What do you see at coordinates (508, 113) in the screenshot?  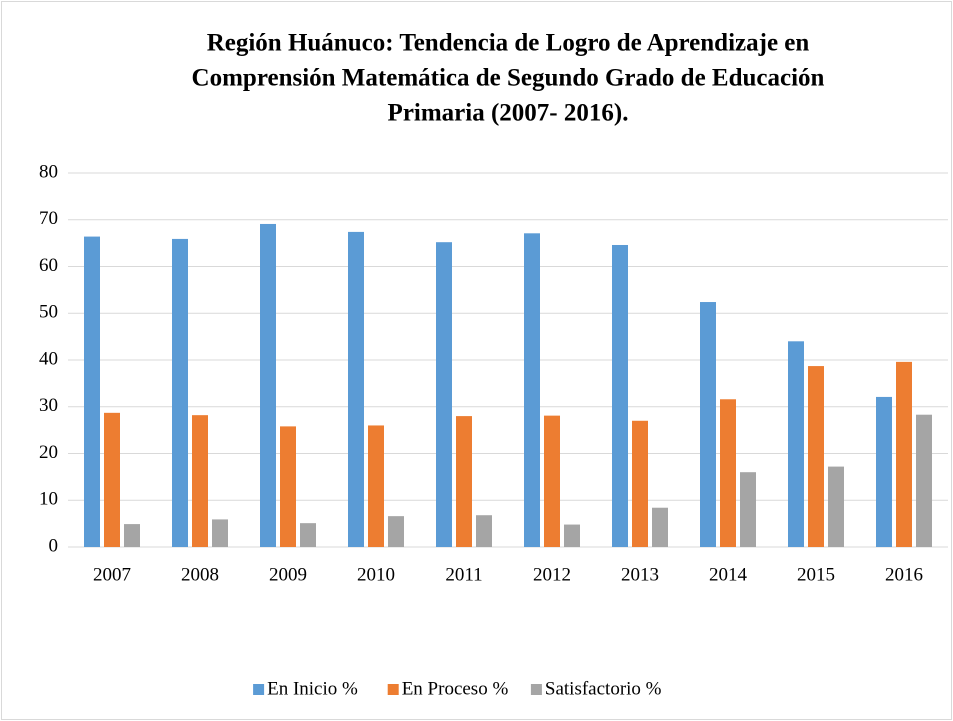 I see `chart-title: Primaria (2007- 2016).` at bounding box center [508, 113].